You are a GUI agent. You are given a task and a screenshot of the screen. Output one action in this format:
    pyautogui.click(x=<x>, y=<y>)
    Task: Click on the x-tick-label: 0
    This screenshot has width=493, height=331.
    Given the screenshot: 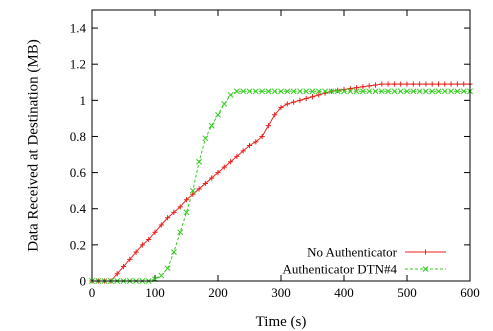 What is the action you would take?
    pyautogui.click(x=92, y=292)
    